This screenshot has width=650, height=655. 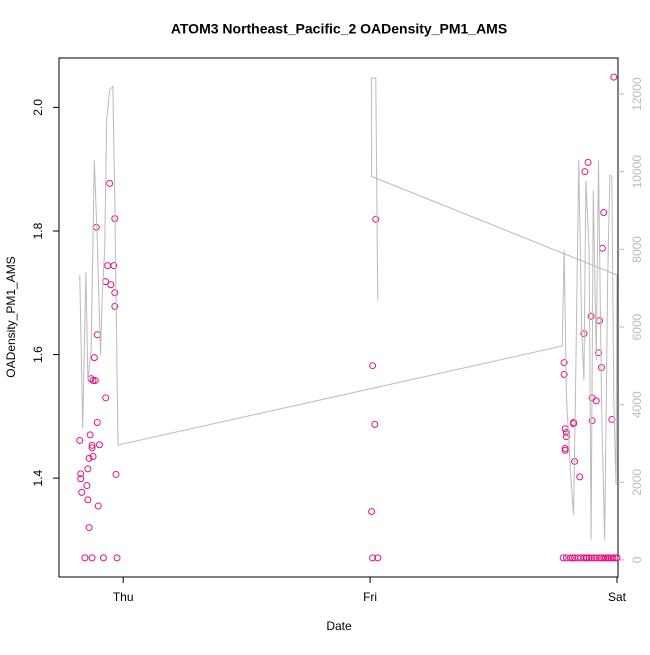 I want to click on y2-tick-label: 10000, so click(x=637, y=172).